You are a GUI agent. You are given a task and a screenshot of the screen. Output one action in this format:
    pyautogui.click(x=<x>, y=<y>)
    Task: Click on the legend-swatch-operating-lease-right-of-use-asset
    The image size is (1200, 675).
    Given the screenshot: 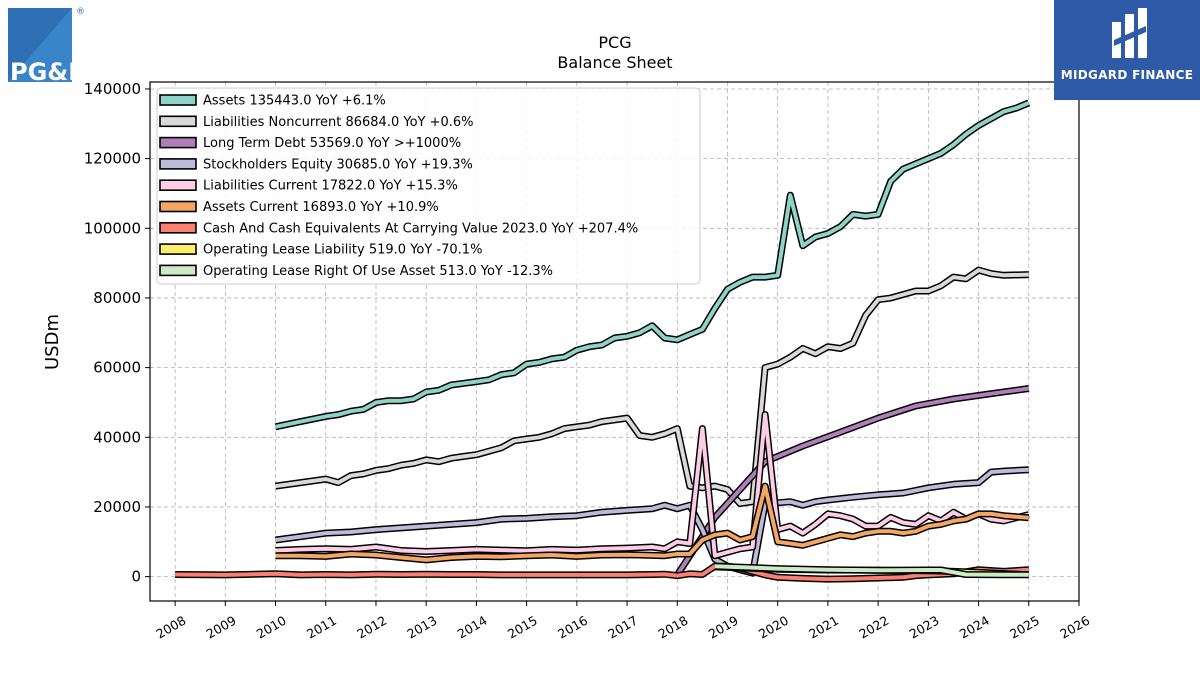 What is the action you would take?
    pyautogui.click(x=178, y=270)
    